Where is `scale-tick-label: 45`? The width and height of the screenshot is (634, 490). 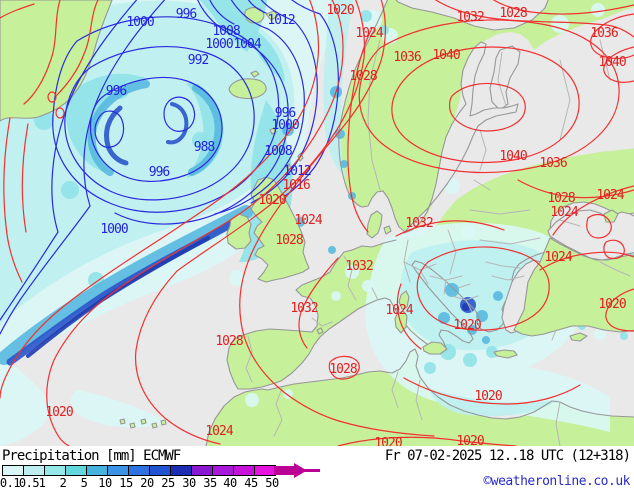
scale-tick-label: 45 is located at coordinates (251, 483).